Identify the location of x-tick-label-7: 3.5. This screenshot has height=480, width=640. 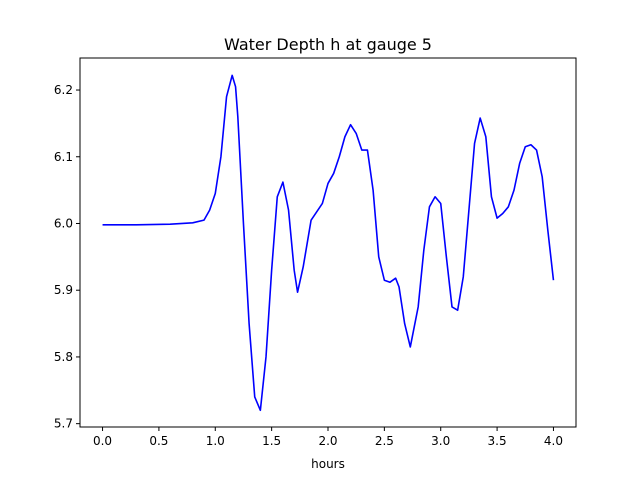
(497, 441).